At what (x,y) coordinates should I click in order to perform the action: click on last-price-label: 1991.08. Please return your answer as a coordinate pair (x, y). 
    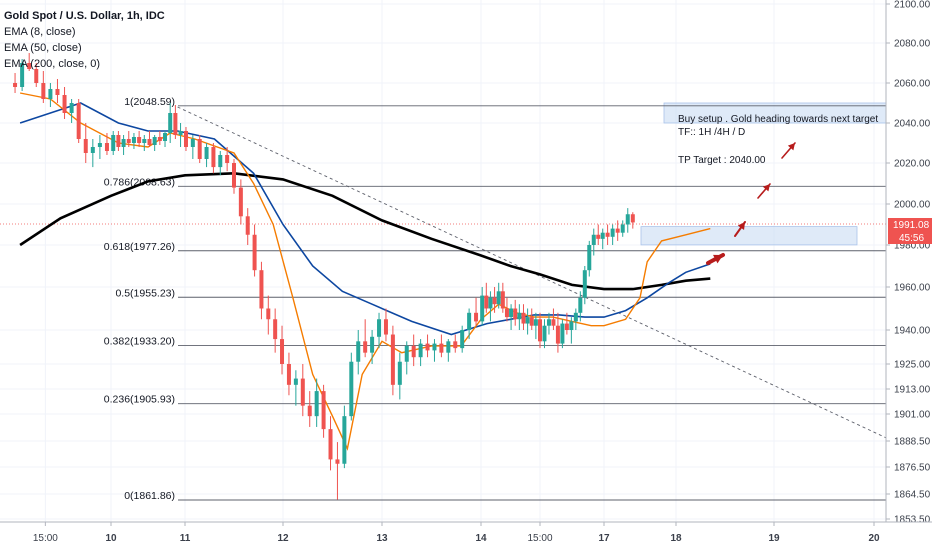
    Looking at the image, I should click on (911, 225).